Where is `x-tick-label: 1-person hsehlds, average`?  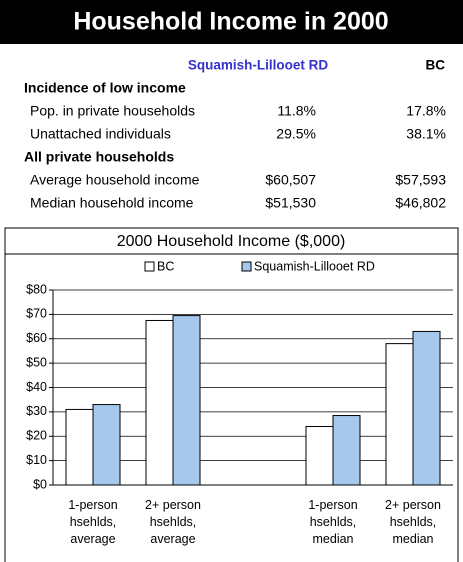 x-tick-label: 1-person hsehlds, average is located at coordinates (93, 522).